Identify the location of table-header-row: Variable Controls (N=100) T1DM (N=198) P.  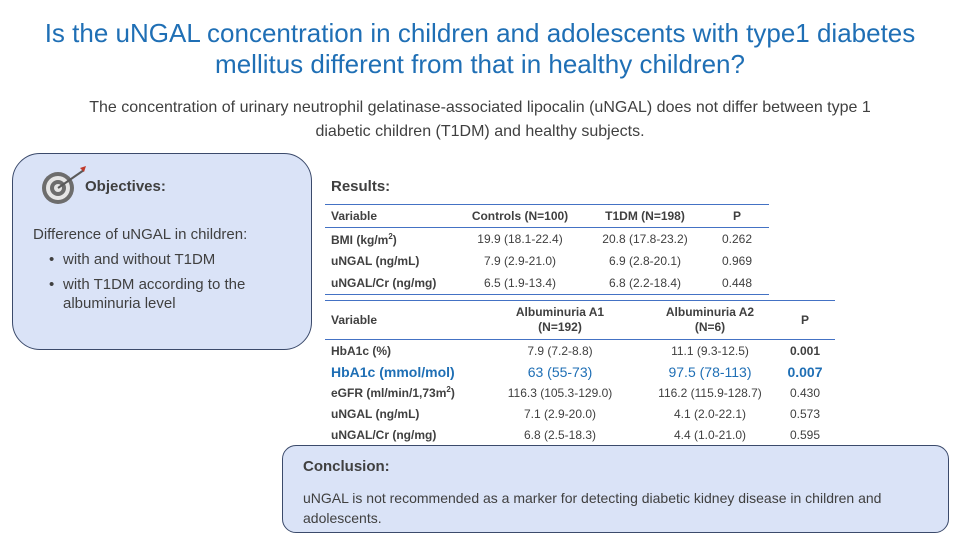
(547, 216).